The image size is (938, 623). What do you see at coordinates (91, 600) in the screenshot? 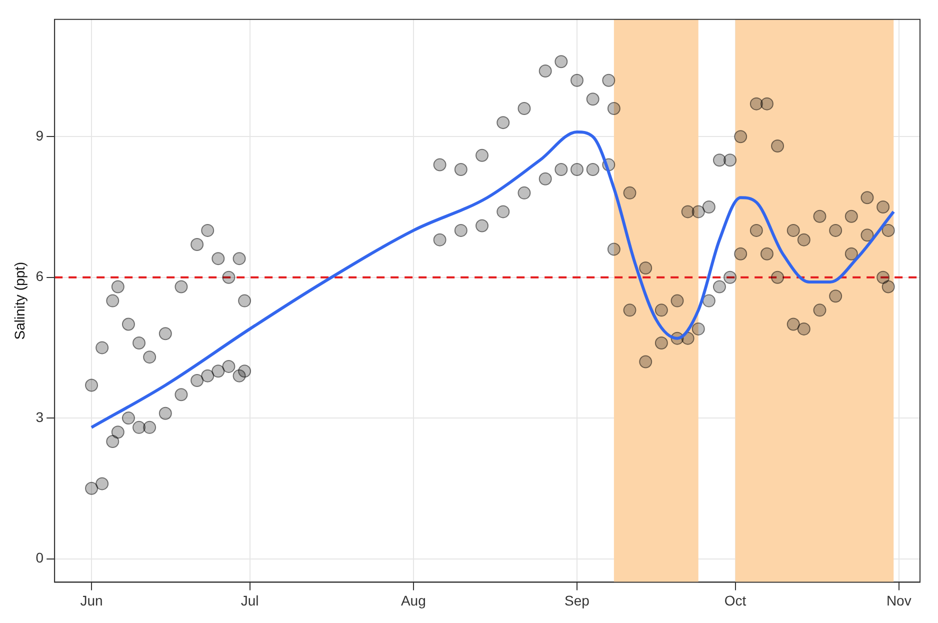
I see `x-tick-label: Jun` at bounding box center [91, 600].